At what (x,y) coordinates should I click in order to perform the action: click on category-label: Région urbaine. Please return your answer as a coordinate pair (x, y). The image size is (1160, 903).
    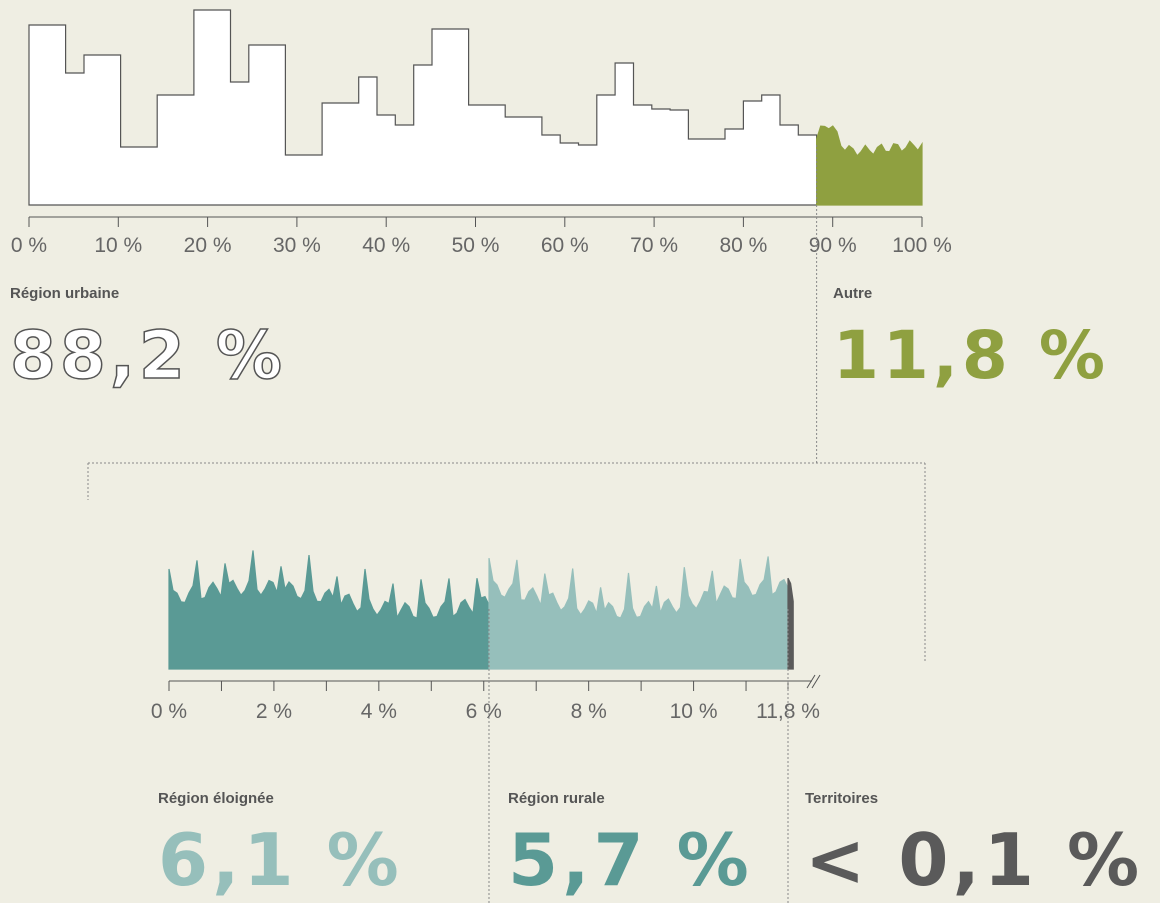
    Looking at the image, I should click on (64, 293).